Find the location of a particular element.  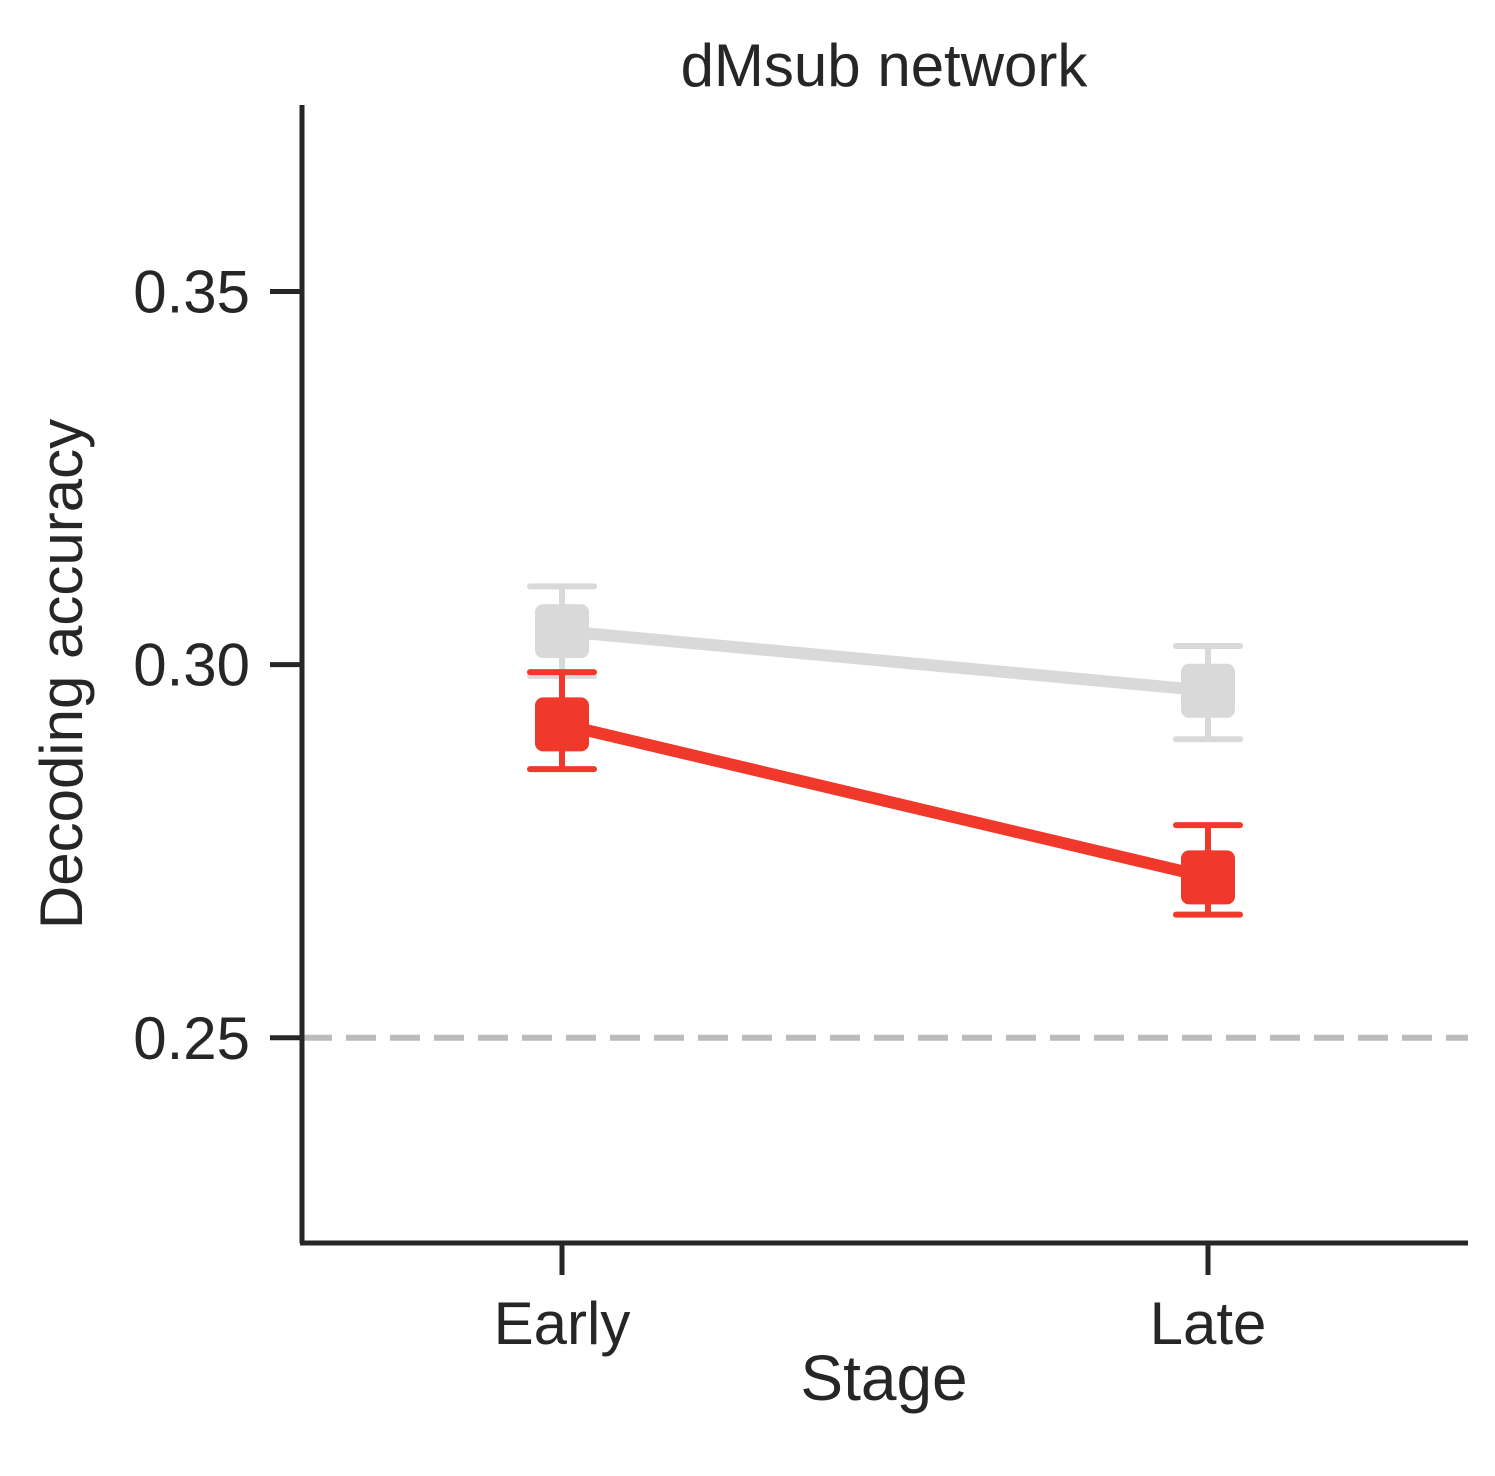

x-ticks: Early Late is located at coordinates (880, 1300).